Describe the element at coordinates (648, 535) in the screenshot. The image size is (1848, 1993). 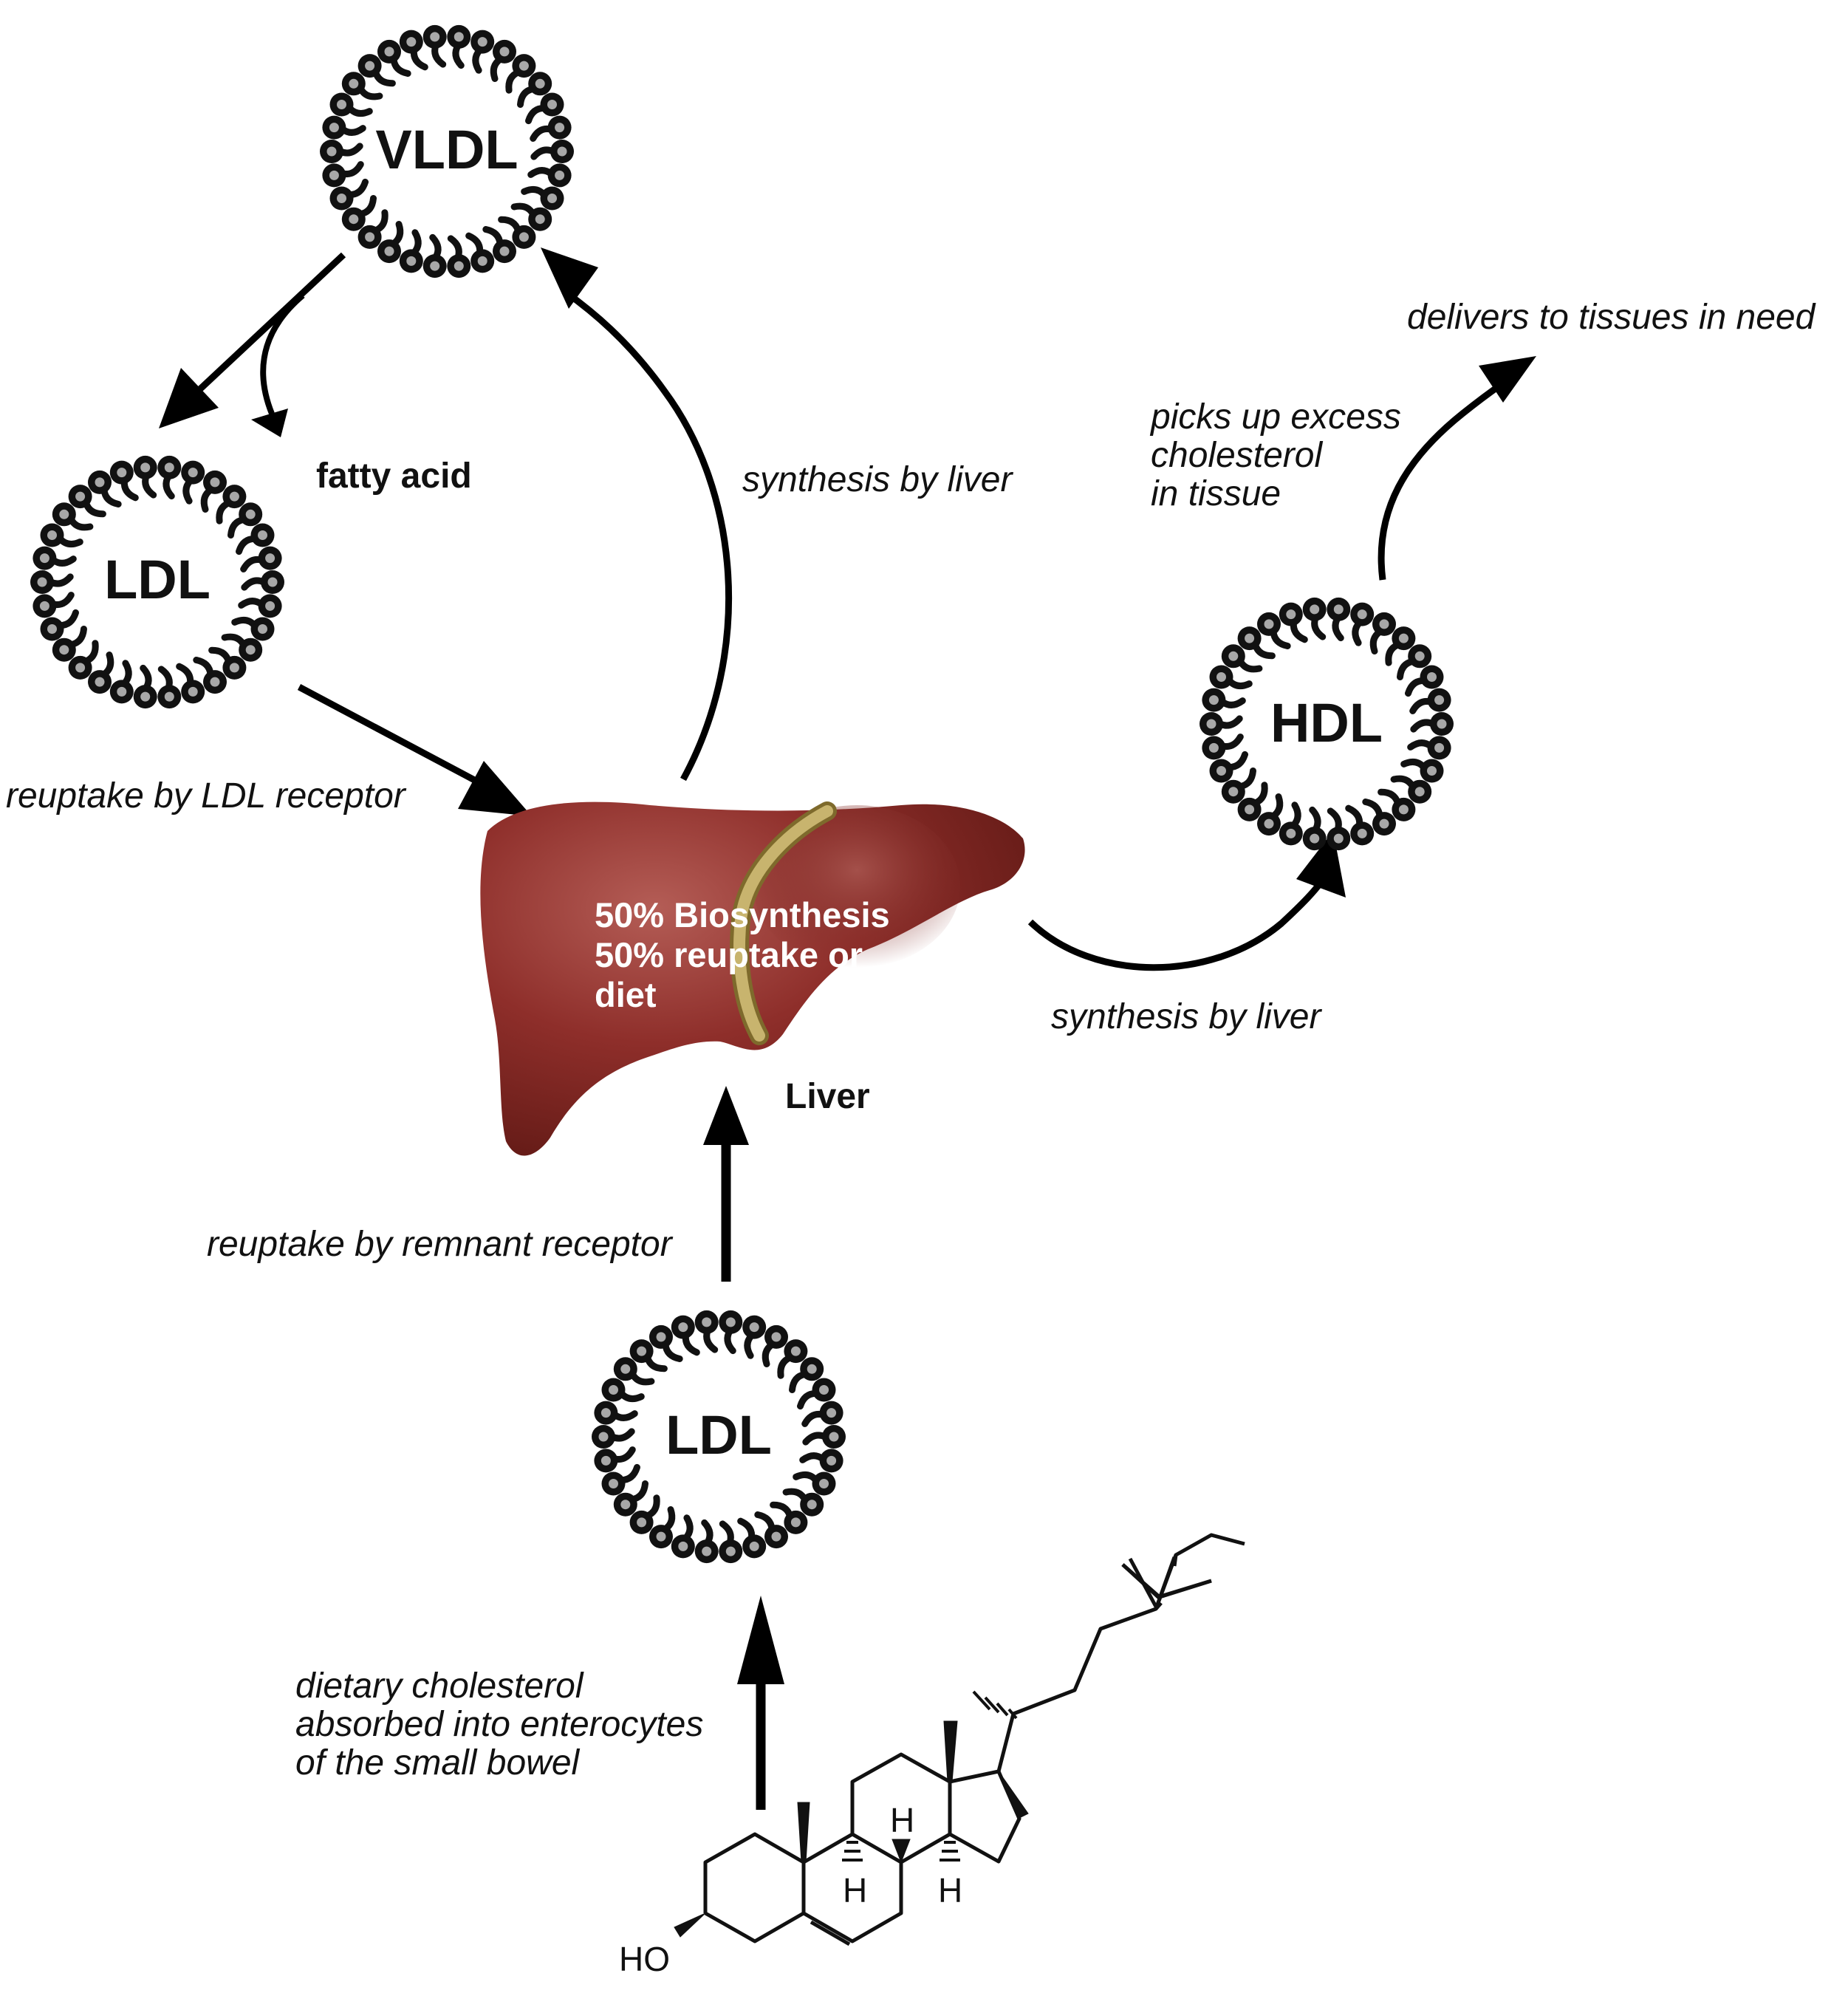
I see `arrow-liver-to-vldl` at that location.